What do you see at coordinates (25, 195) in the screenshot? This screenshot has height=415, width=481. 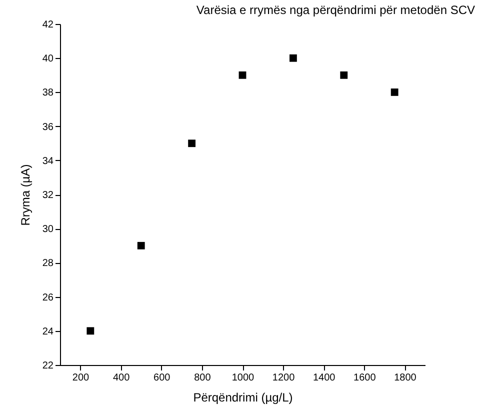 I see `y-axis-title: Rryma (µA)` at bounding box center [25, 195].